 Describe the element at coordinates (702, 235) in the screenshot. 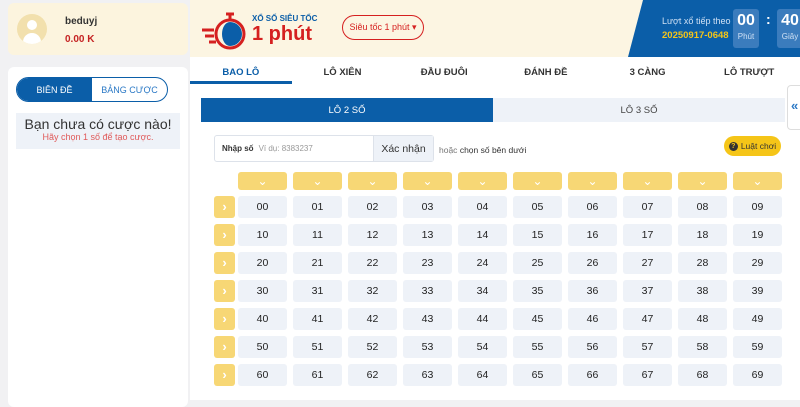

I see `number-cell: 18` at that location.